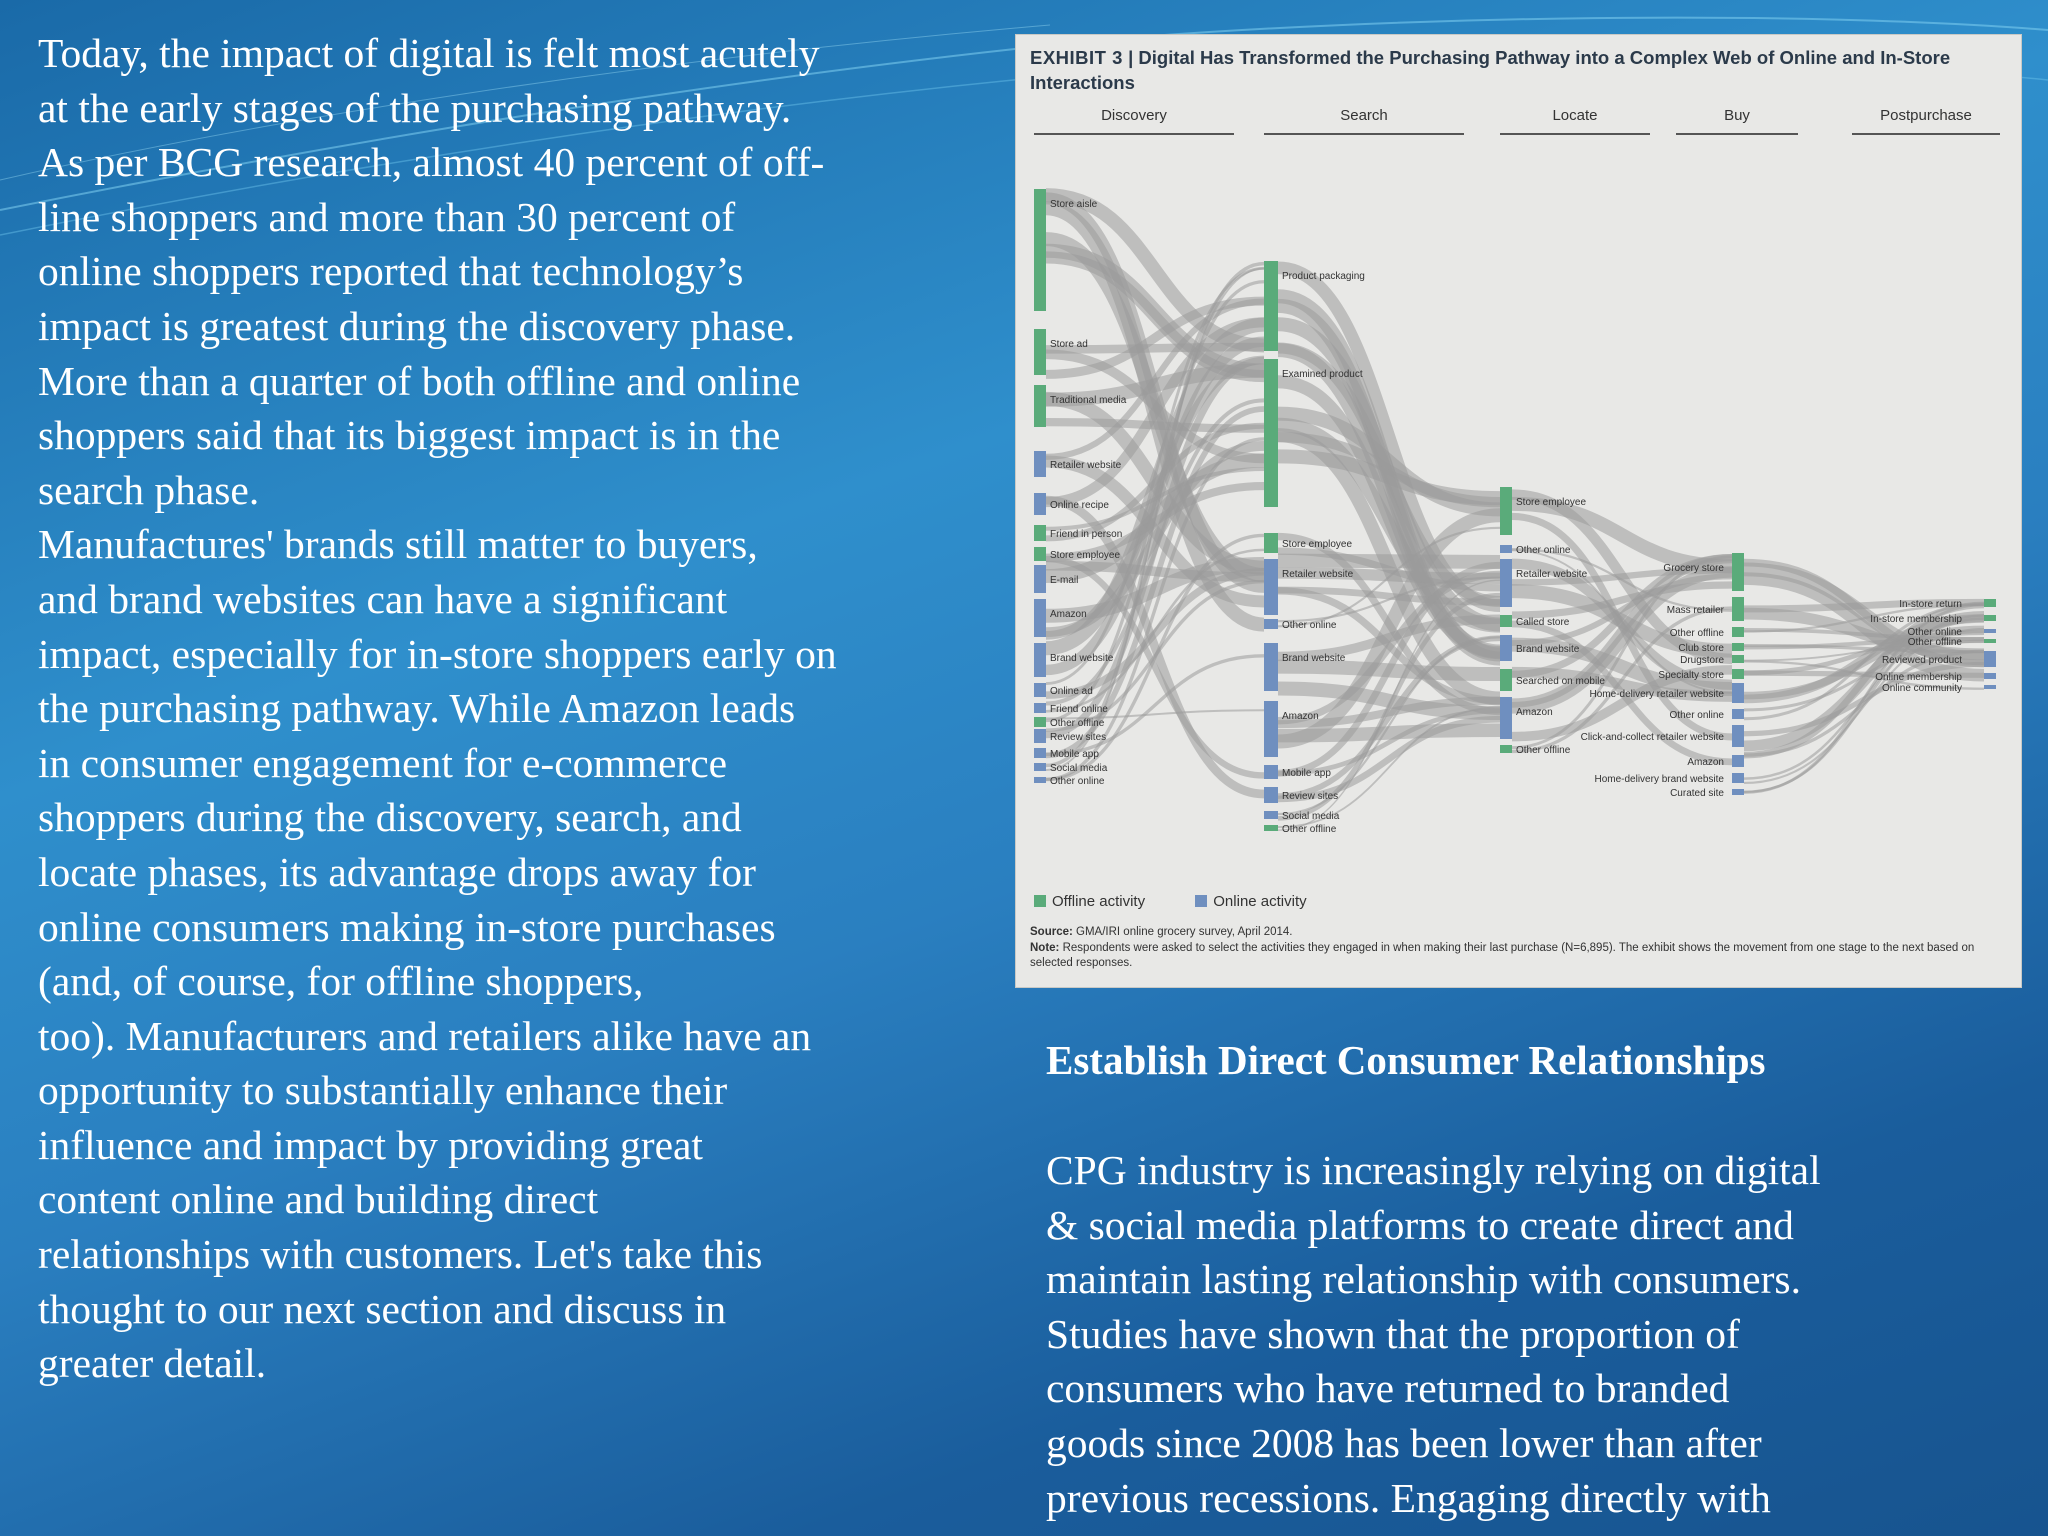  I want to click on node-label-search-3: Retailer website, so click(1318, 574).